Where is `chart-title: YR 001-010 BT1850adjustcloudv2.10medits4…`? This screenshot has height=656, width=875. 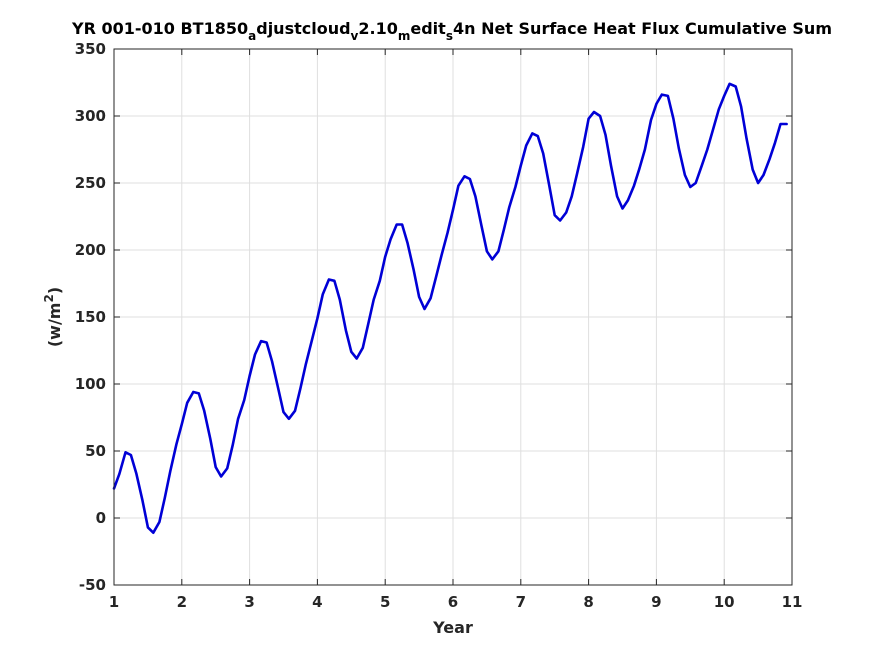 chart-title: YR 001-010 BT1850adjustcloudv2.10medits4… is located at coordinates (451, 31).